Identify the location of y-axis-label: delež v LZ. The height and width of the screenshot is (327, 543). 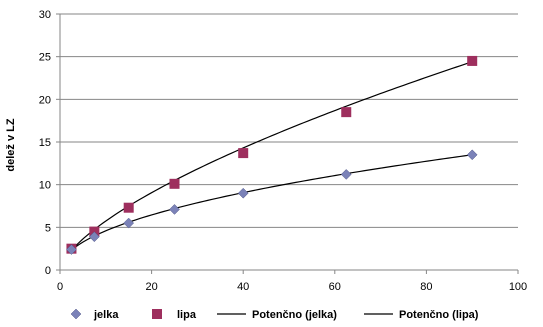
(11, 144).